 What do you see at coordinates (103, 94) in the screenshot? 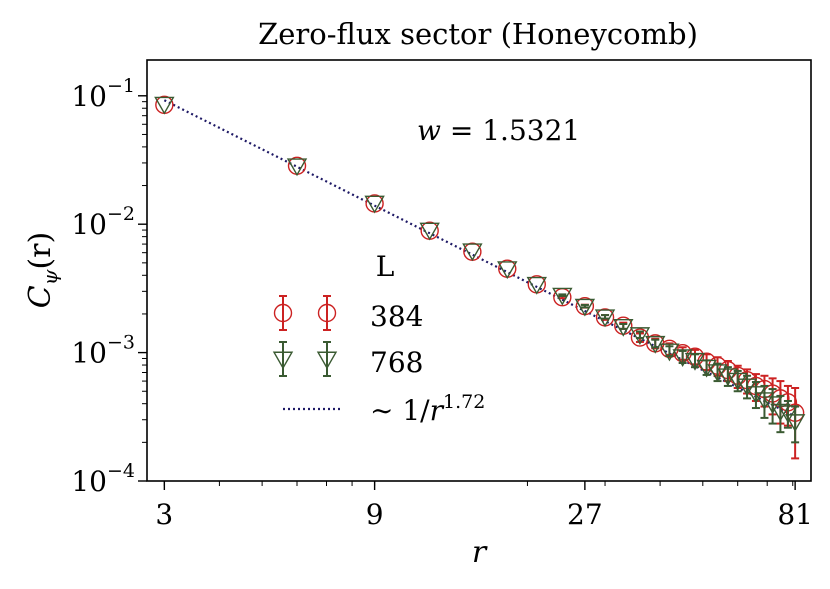
I see `y-tick-label: 10⁻¹` at bounding box center [103, 94].